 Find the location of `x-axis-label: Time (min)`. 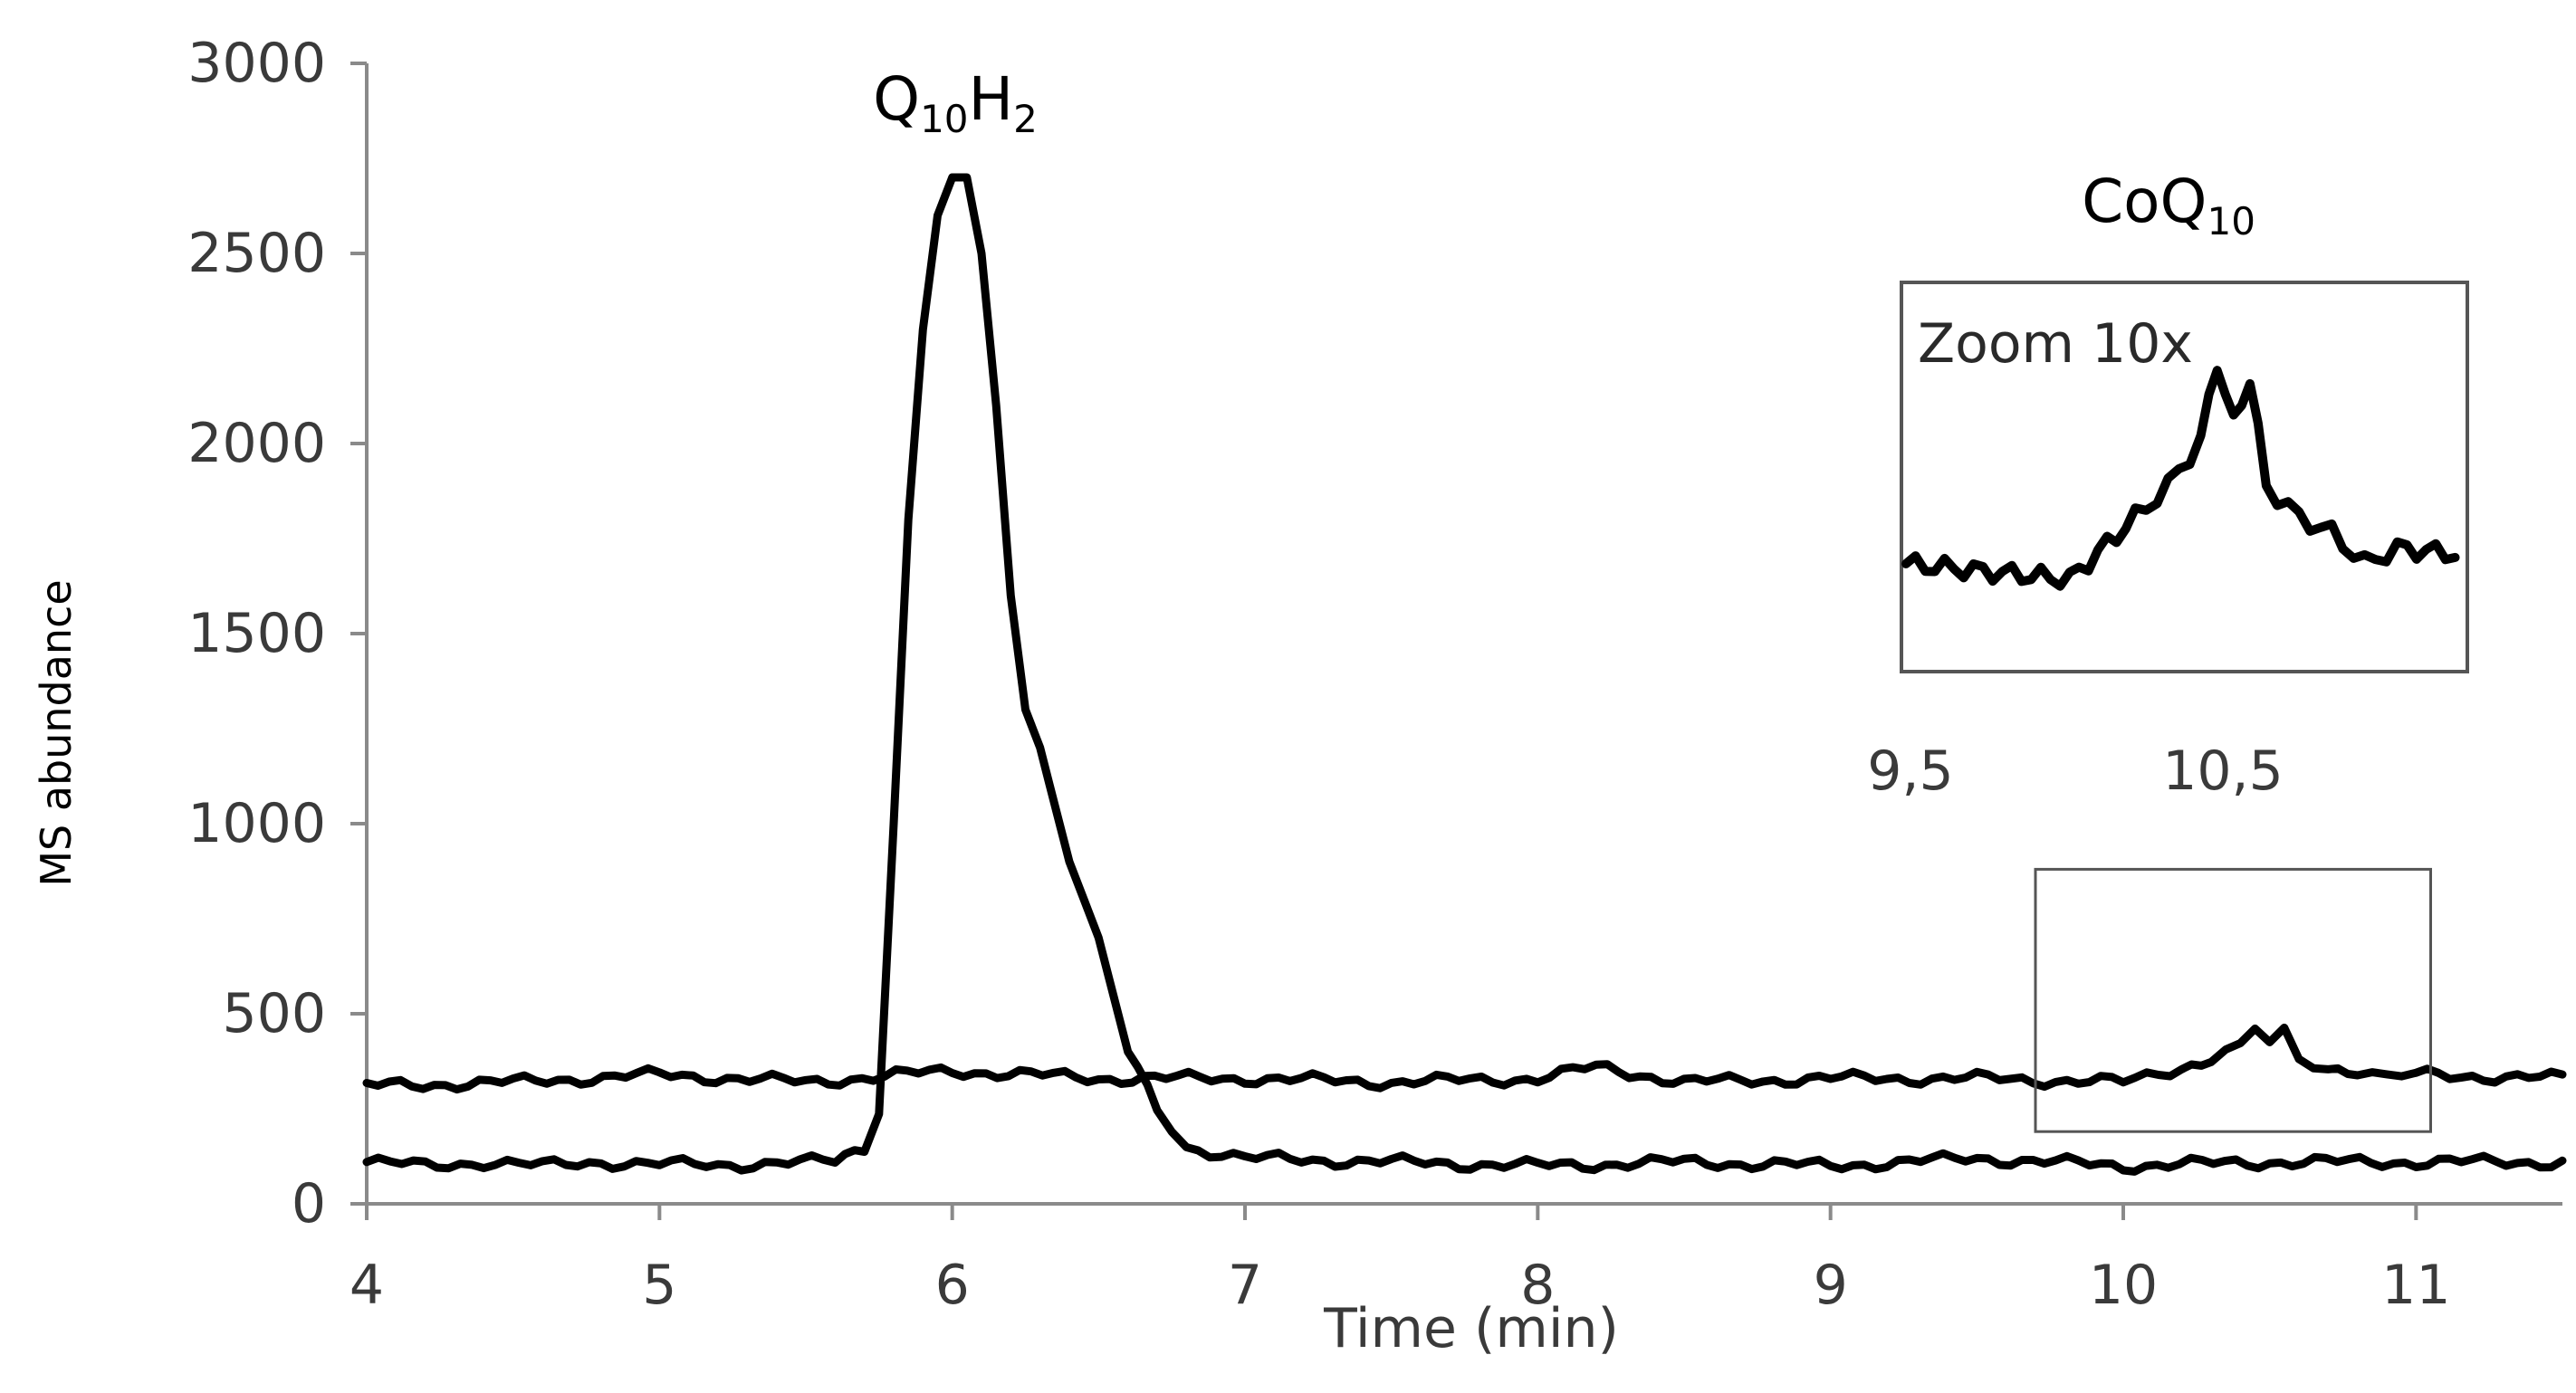

x-axis-label: Time (min) is located at coordinates (1471, 1328).